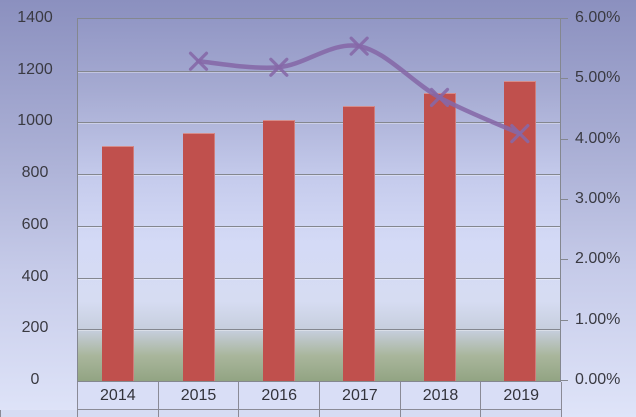  What do you see at coordinates (439, 236) in the screenshot?
I see `bar-2018` at bounding box center [439, 236].